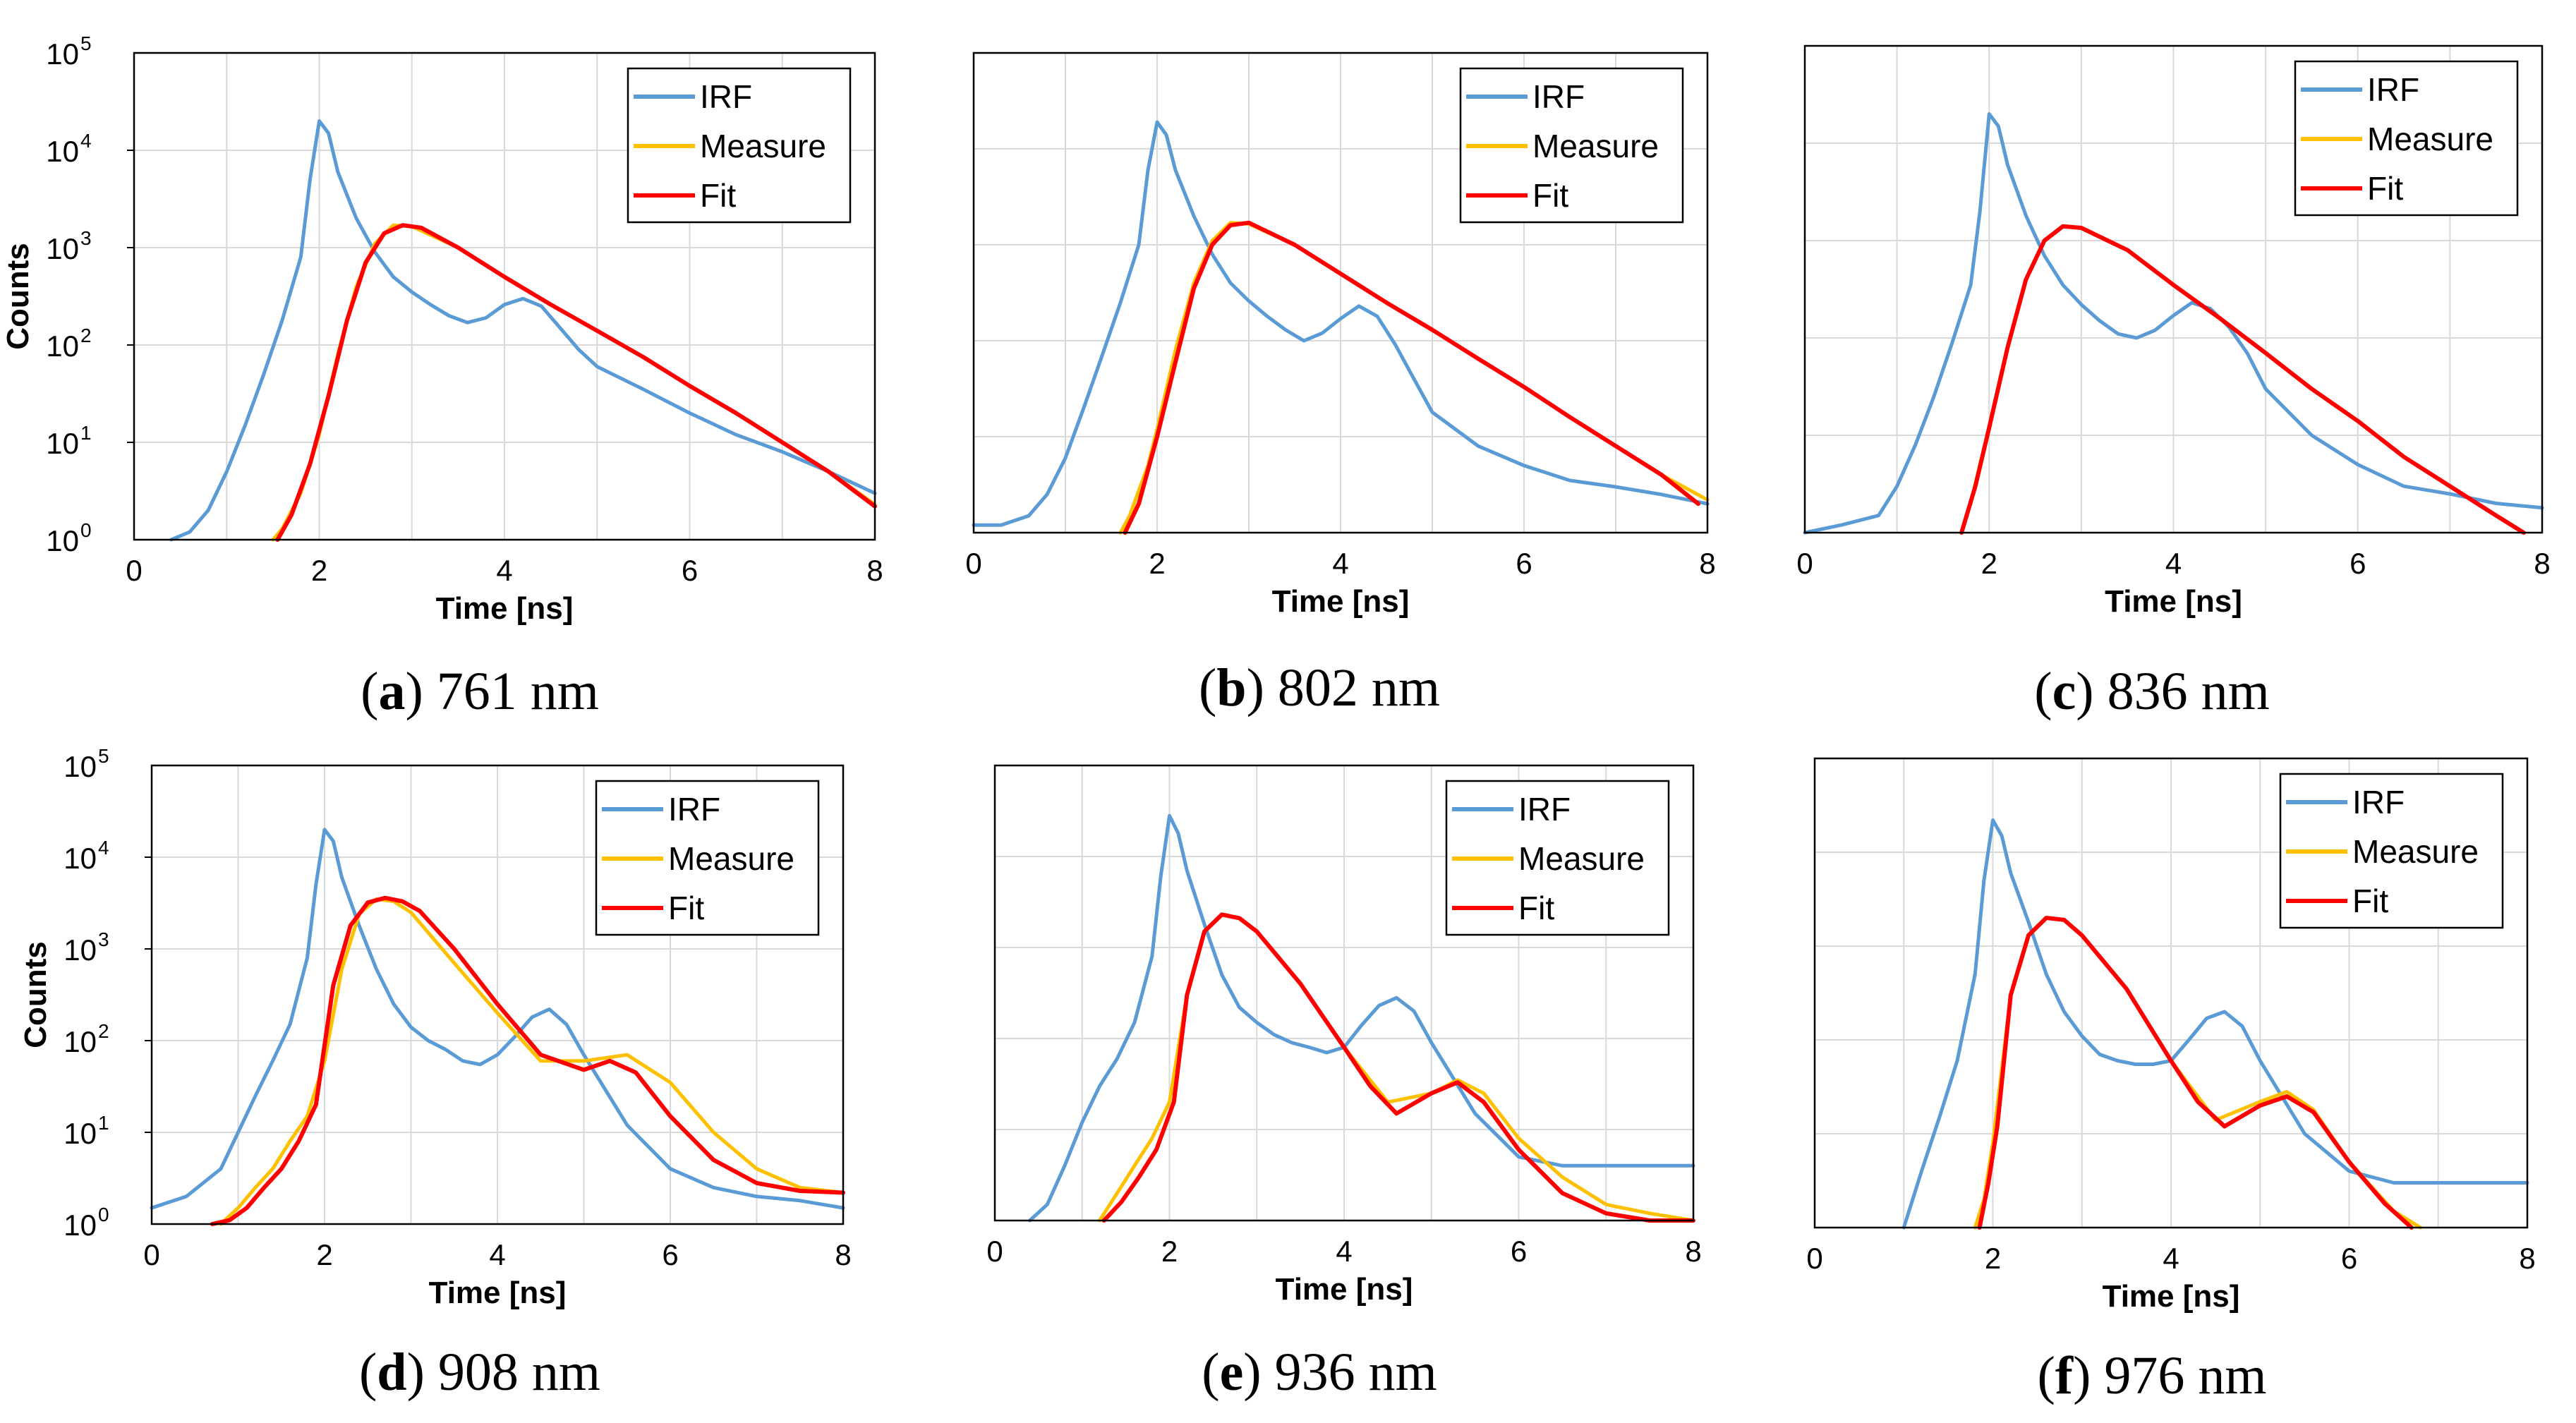  What do you see at coordinates (2179, 1375) in the screenshot?
I see `caption-wavelength: 976 nm` at bounding box center [2179, 1375].